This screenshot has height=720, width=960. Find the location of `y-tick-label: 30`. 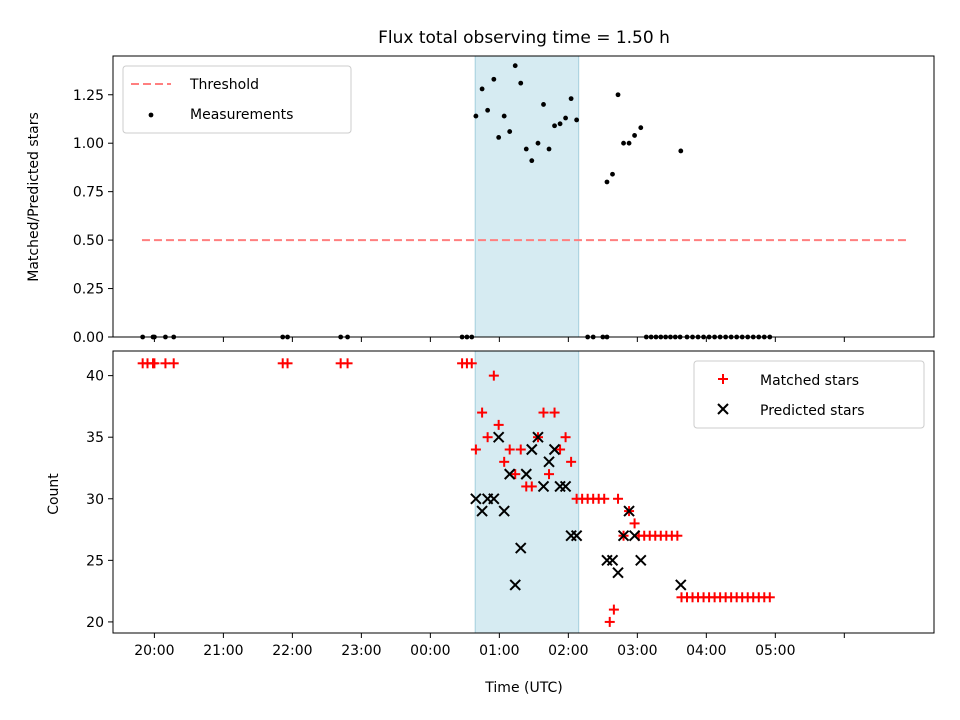

y-tick-label: 30 is located at coordinates (95, 500).